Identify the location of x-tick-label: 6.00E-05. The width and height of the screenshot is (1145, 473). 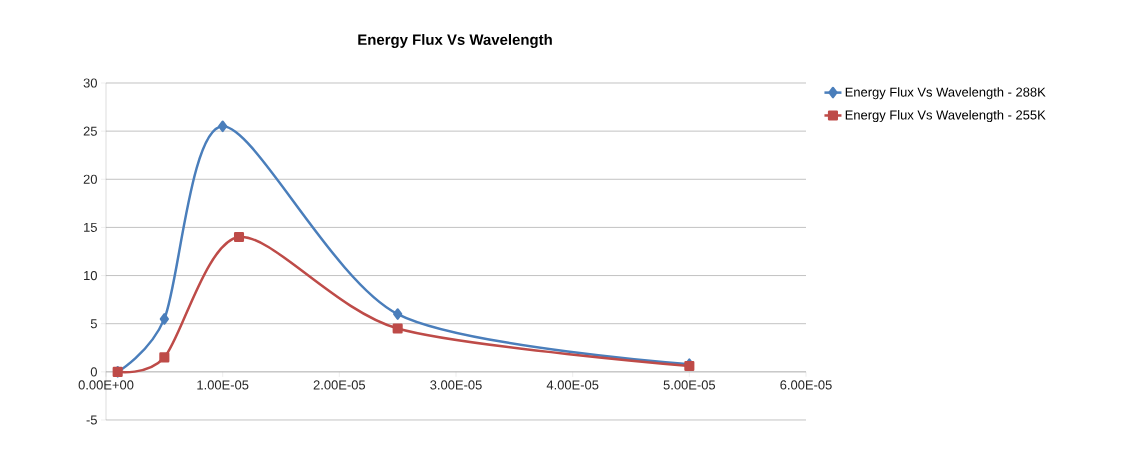
(806, 385).